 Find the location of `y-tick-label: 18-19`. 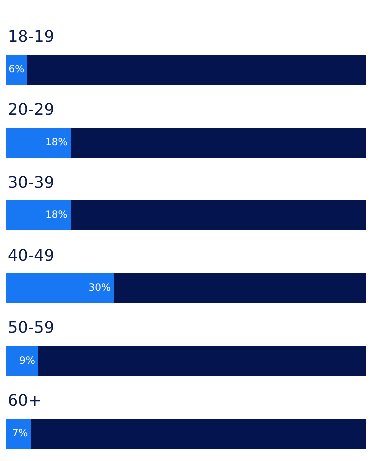

y-tick-label: 18-19 is located at coordinates (31, 36).